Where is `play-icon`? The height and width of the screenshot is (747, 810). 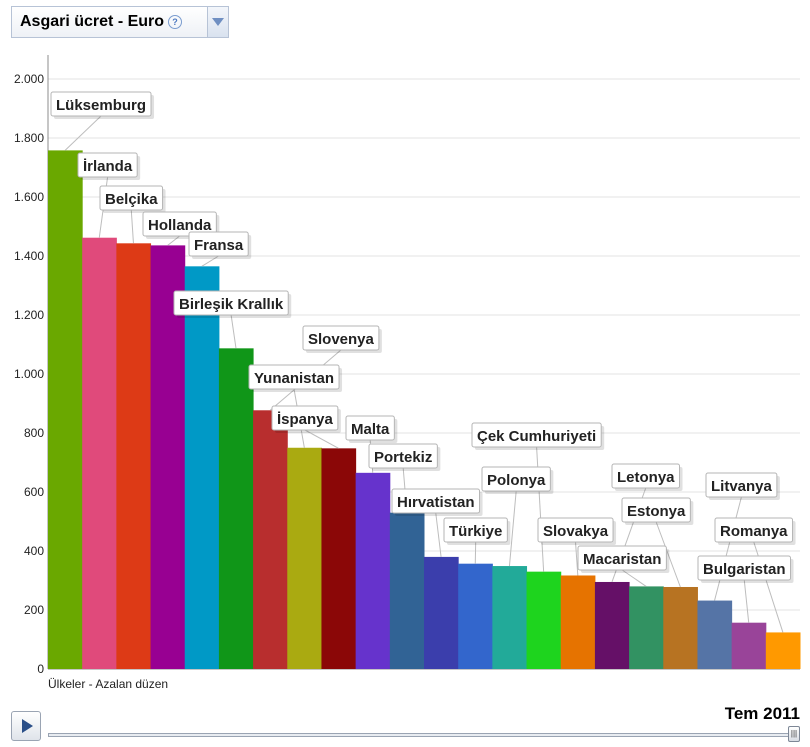 play-icon is located at coordinates (27, 726).